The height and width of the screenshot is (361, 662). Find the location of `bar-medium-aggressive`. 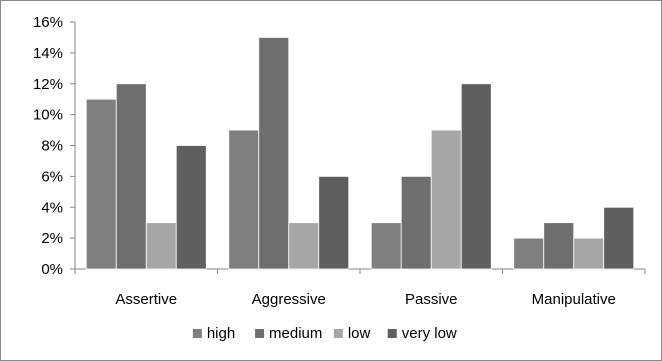

bar-medium-aggressive is located at coordinates (274, 153).